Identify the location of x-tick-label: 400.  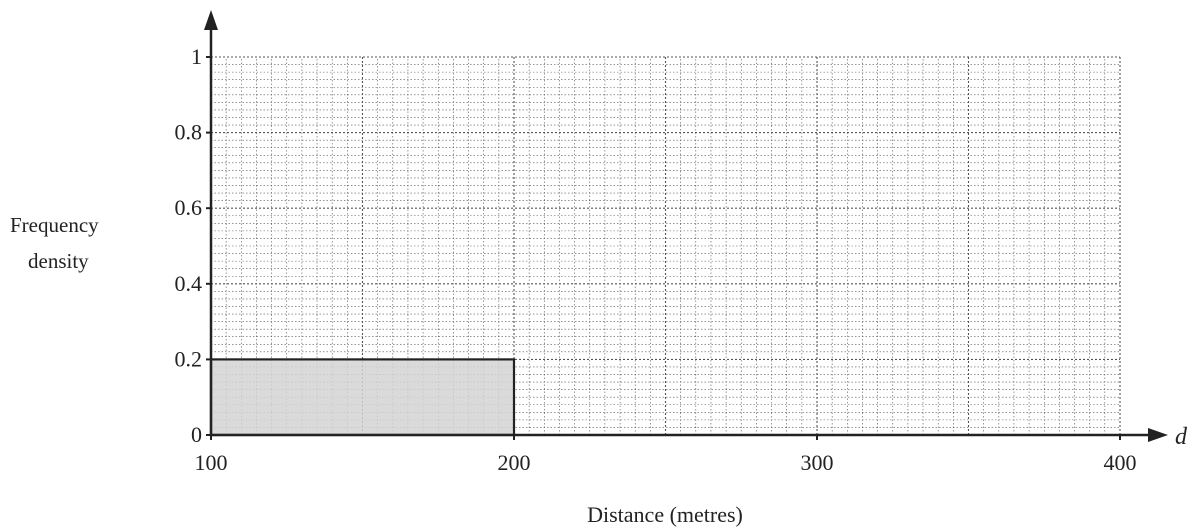
(1120, 462).